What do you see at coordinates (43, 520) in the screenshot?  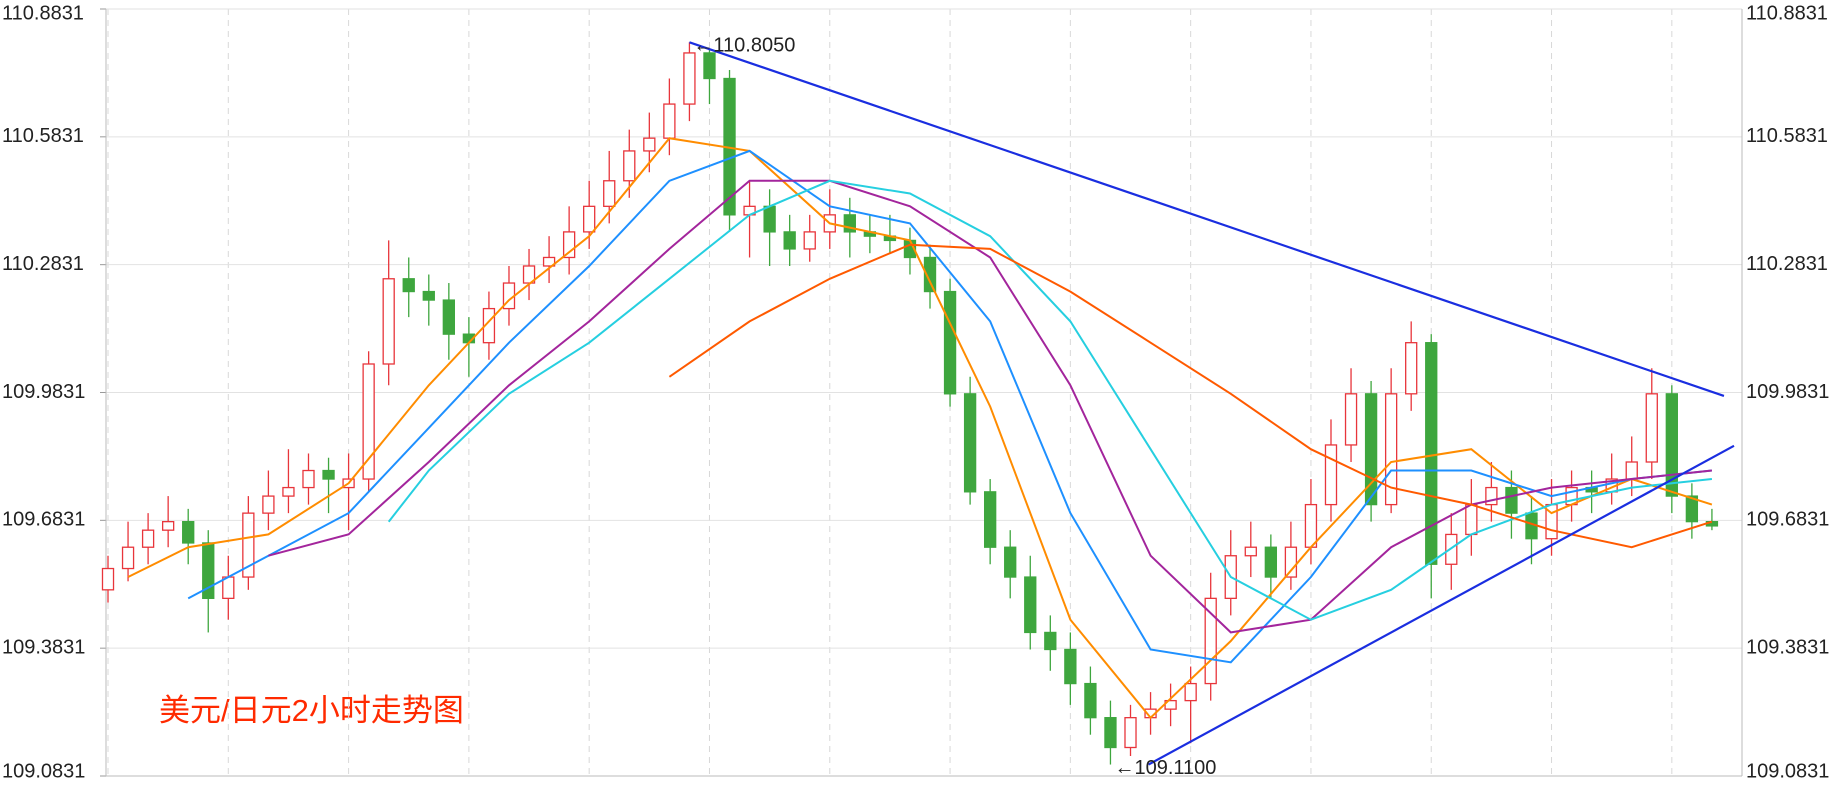 I see `y-tick-label: 109.6831` at bounding box center [43, 520].